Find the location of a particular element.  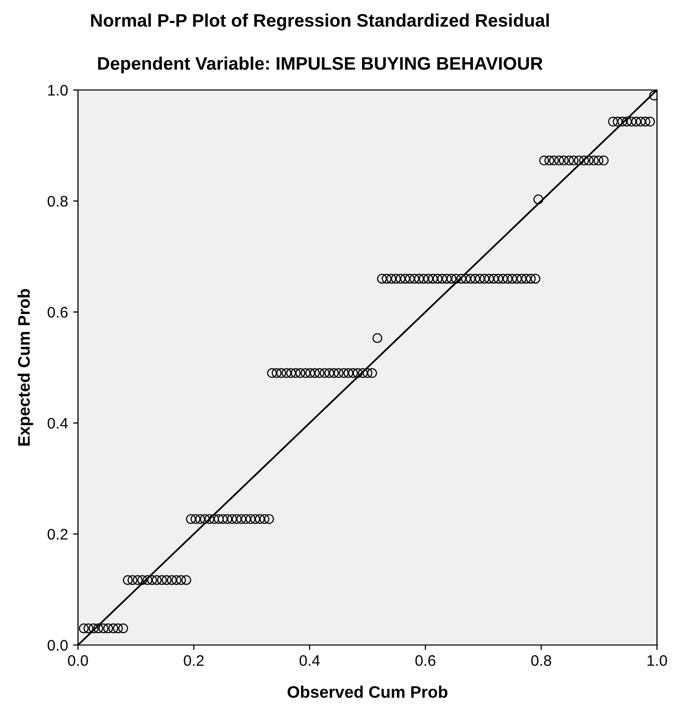

x-tick-label: 0.6 is located at coordinates (425, 660).